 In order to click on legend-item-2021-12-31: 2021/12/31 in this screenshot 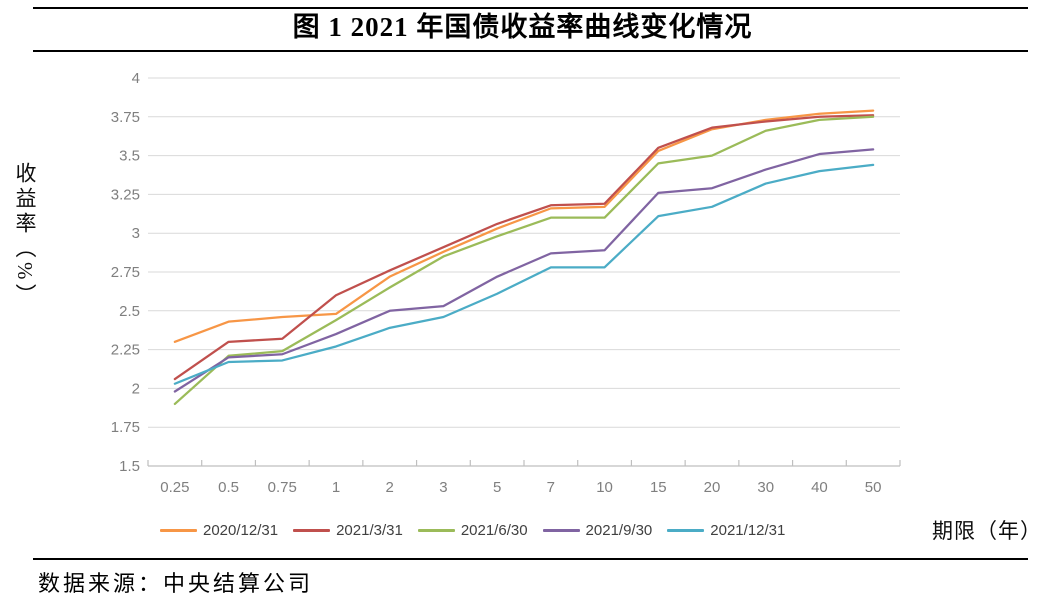, I will do `click(726, 530)`.